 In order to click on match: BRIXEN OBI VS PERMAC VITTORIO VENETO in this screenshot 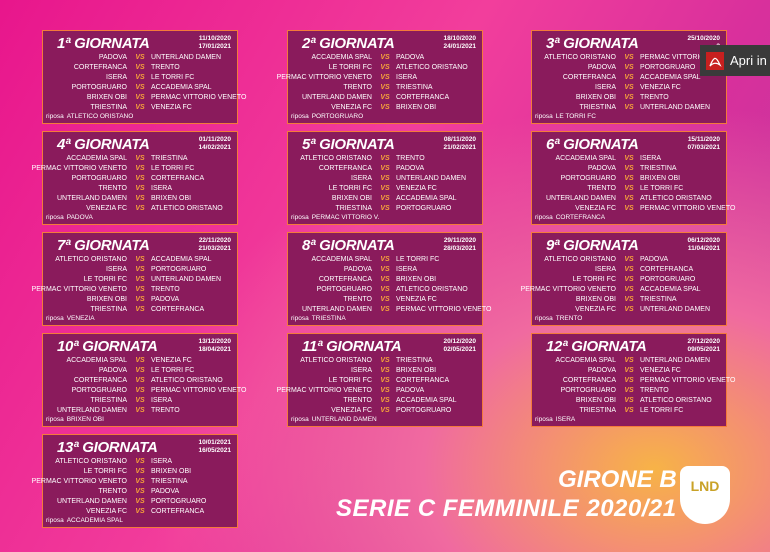, I will do `click(145, 98)`.